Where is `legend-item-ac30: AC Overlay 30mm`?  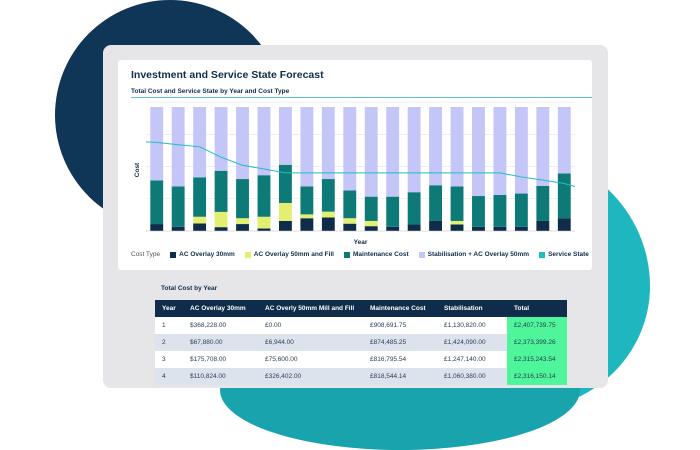
legend-item-ac30: AC Overlay 30mm is located at coordinates (202, 254).